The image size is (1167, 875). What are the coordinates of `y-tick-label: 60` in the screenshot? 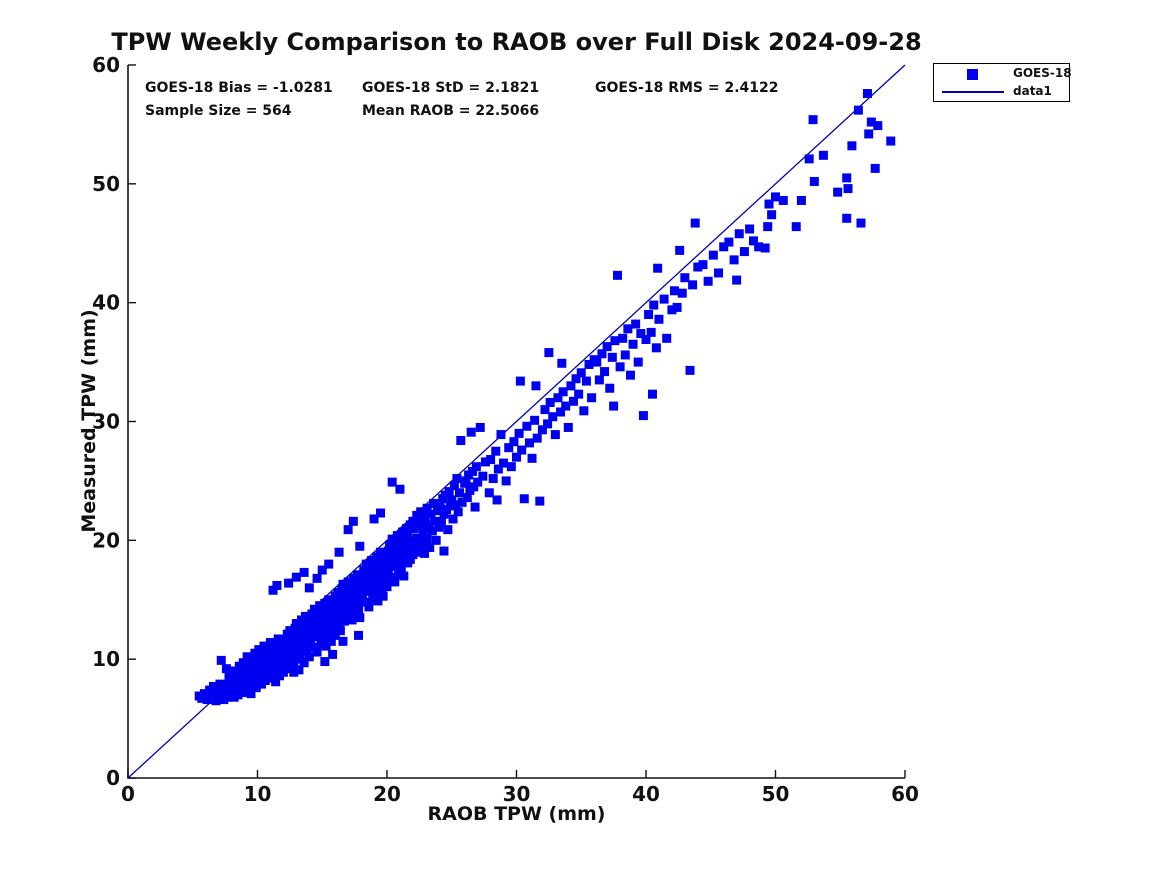 It's located at (106, 65).